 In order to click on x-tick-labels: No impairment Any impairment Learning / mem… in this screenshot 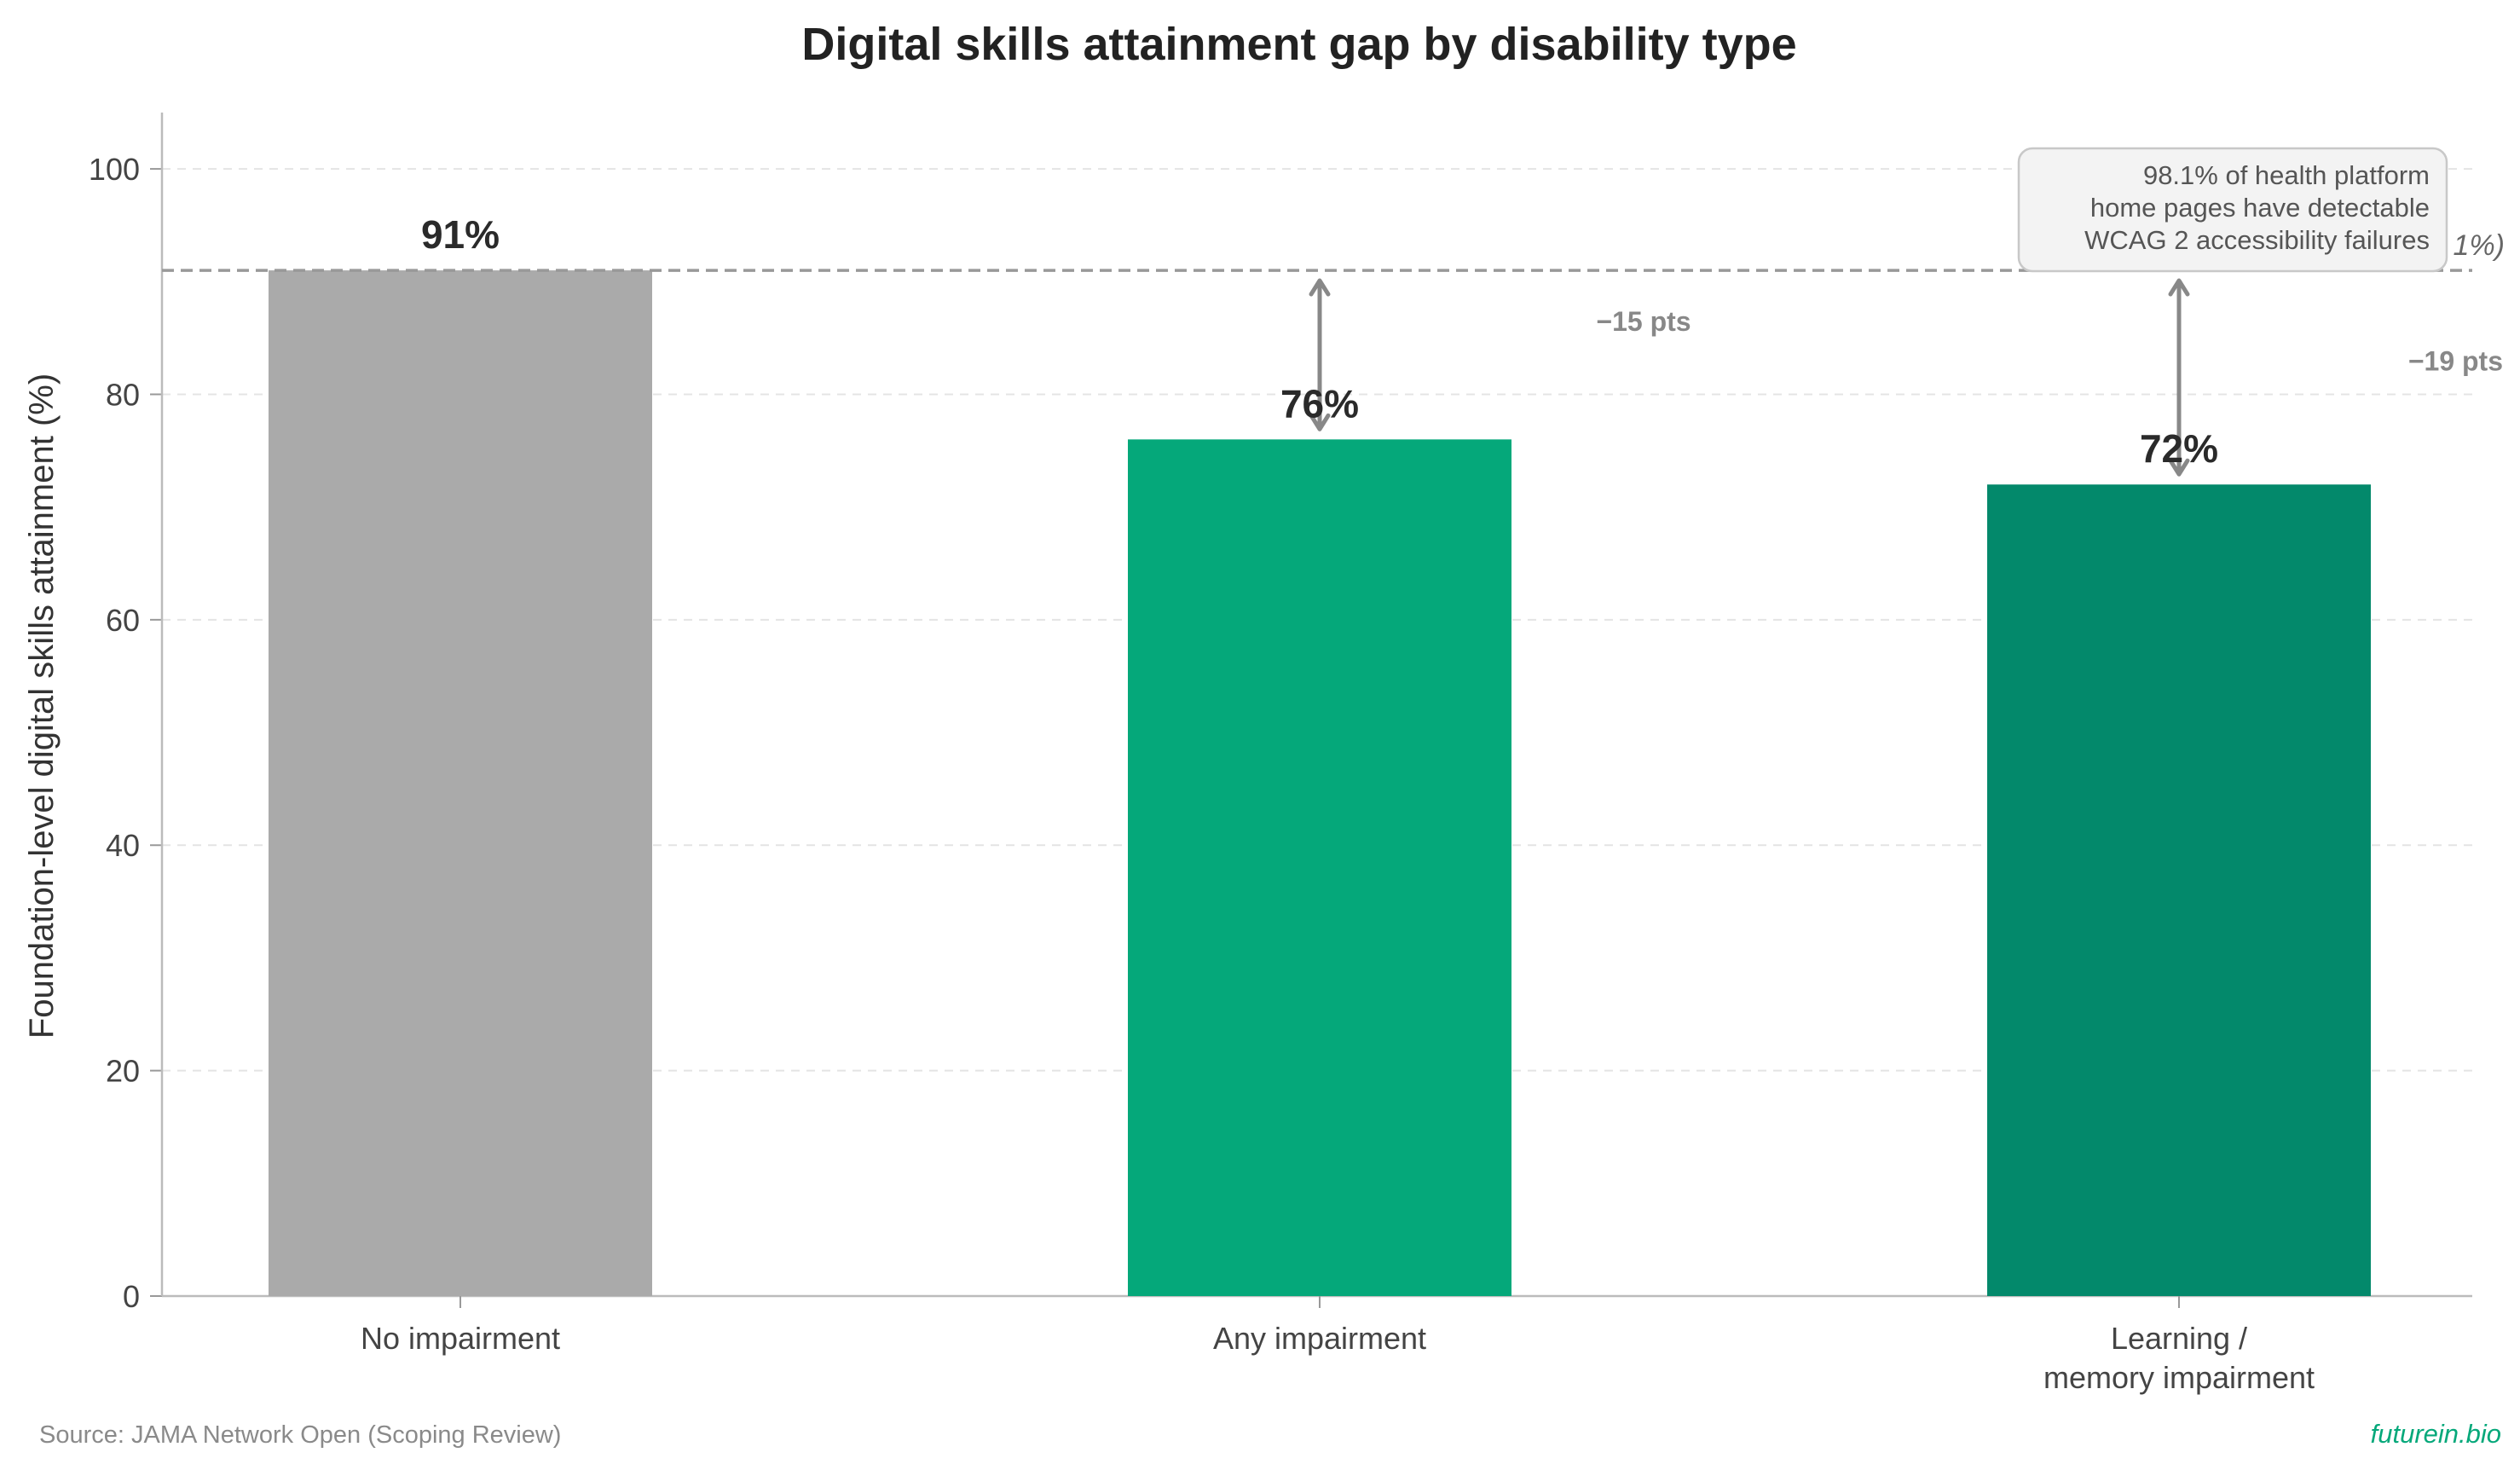, I will do `click(1338, 1358)`.